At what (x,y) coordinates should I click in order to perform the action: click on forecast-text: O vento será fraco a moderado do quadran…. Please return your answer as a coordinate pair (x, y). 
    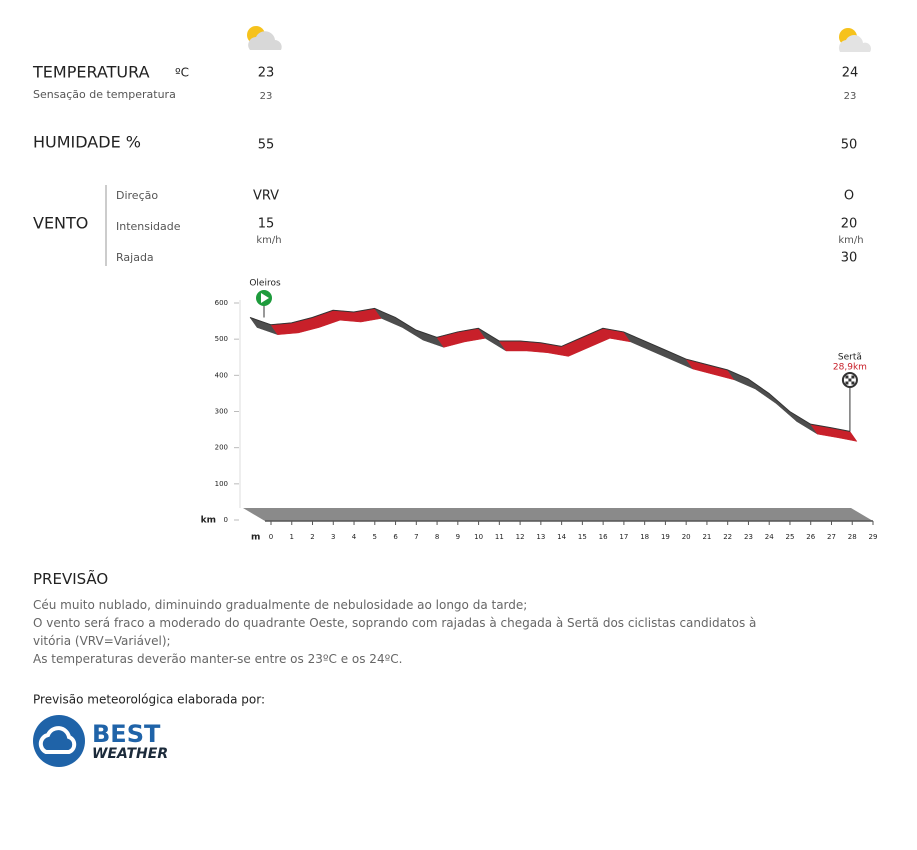
    Looking at the image, I should click on (395, 632).